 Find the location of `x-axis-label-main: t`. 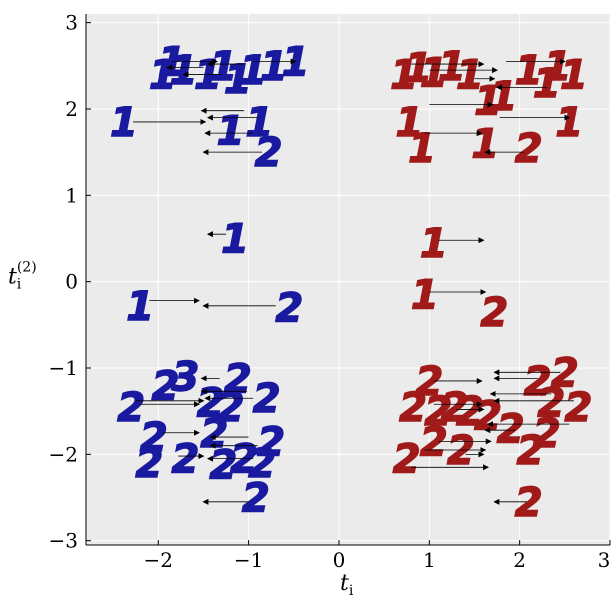

x-axis-label-main: t is located at coordinates (344, 583).